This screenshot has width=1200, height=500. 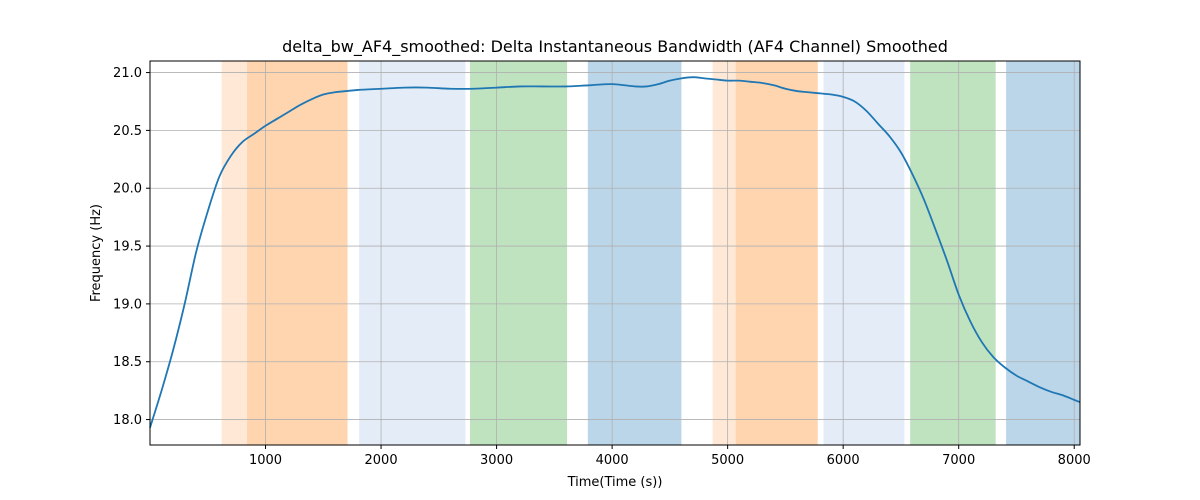 What do you see at coordinates (96, 253) in the screenshot?
I see `y-axis-label: Frequency (Hz)` at bounding box center [96, 253].